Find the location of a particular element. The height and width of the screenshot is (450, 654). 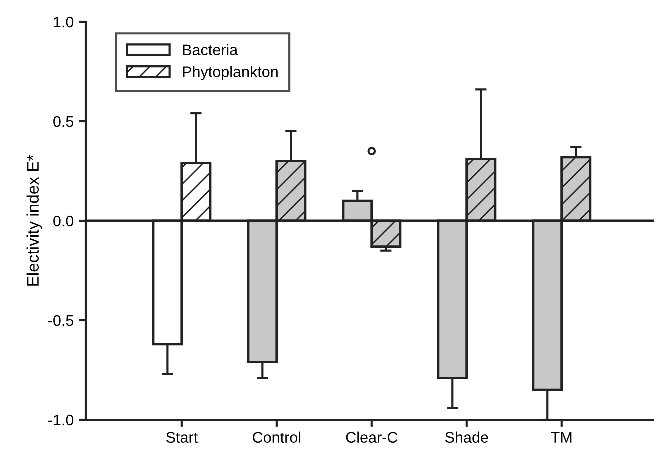

legend-label: Phytoplankton is located at coordinates (230, 73).